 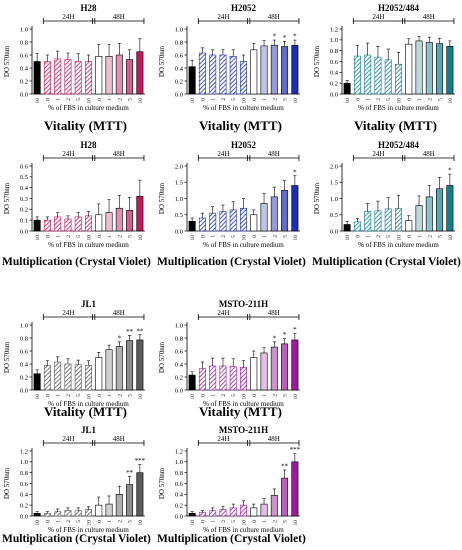 What do you see at coordinates (24, 451) in the screenshot?
I see `y-tick-label: 1.2` at bounding box center [24, 451].